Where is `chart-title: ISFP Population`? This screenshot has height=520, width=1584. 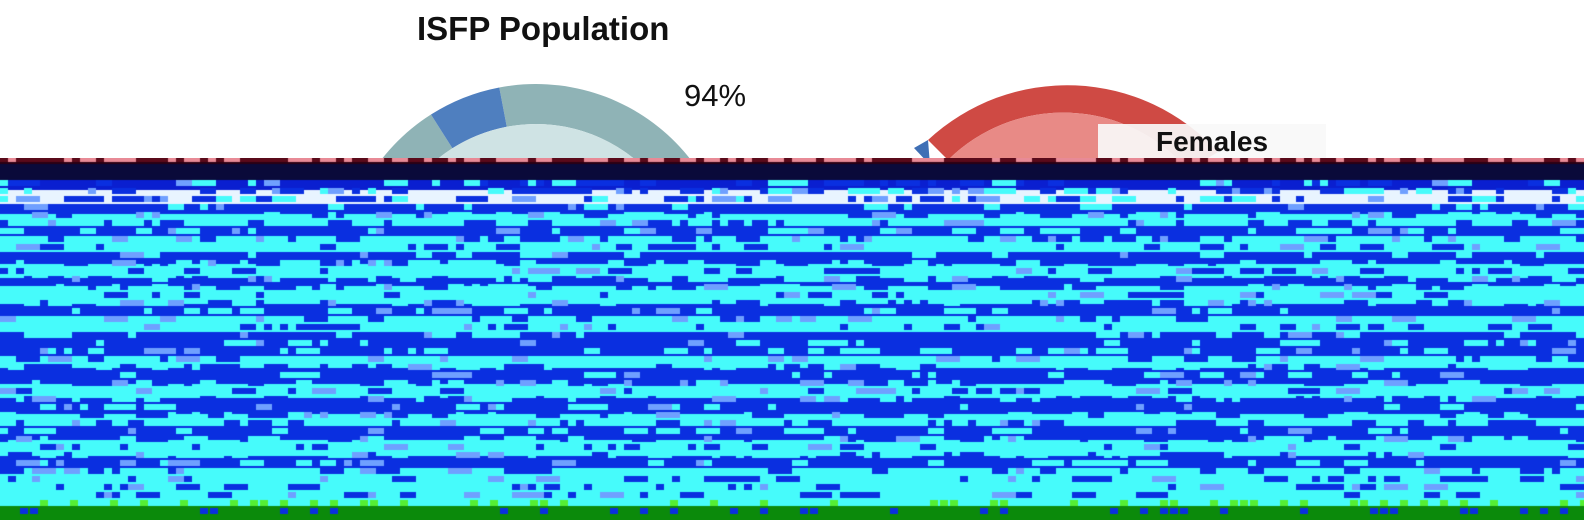
chart-title: ISFP Population is located at coordinates (543, 28).